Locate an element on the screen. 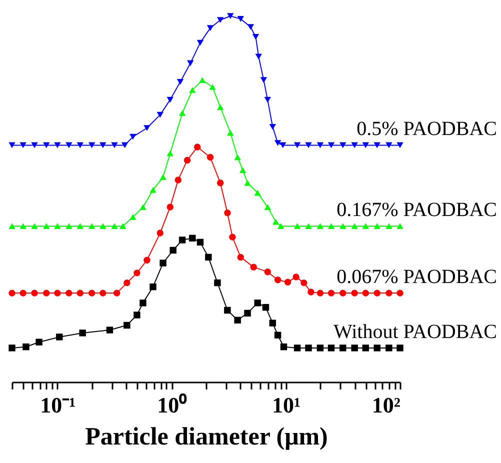 The image size is (501, 463). series-label: 0.067% PAODBAC is located at coordinates (416, 277).